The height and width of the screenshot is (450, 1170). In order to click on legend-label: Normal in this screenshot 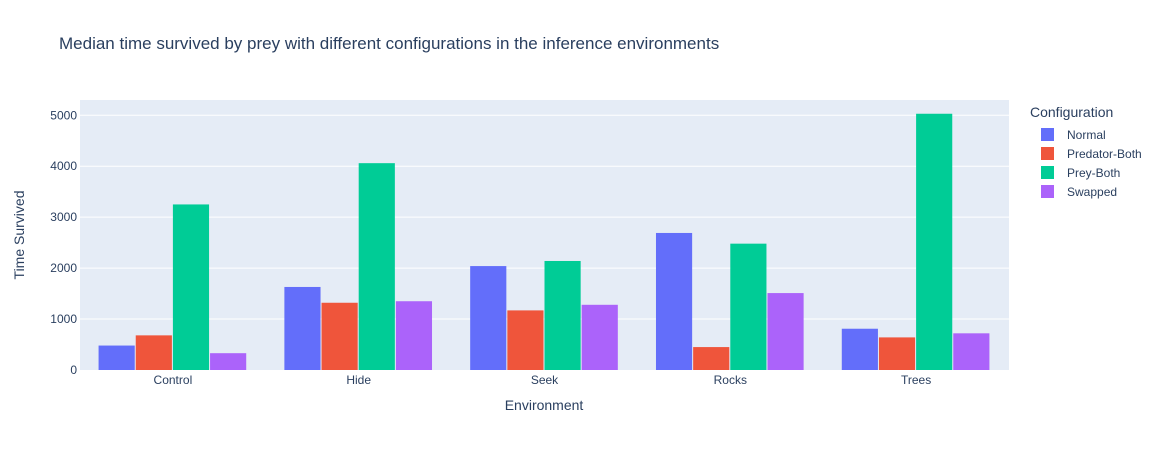, I will do `click(1086, 134)`.